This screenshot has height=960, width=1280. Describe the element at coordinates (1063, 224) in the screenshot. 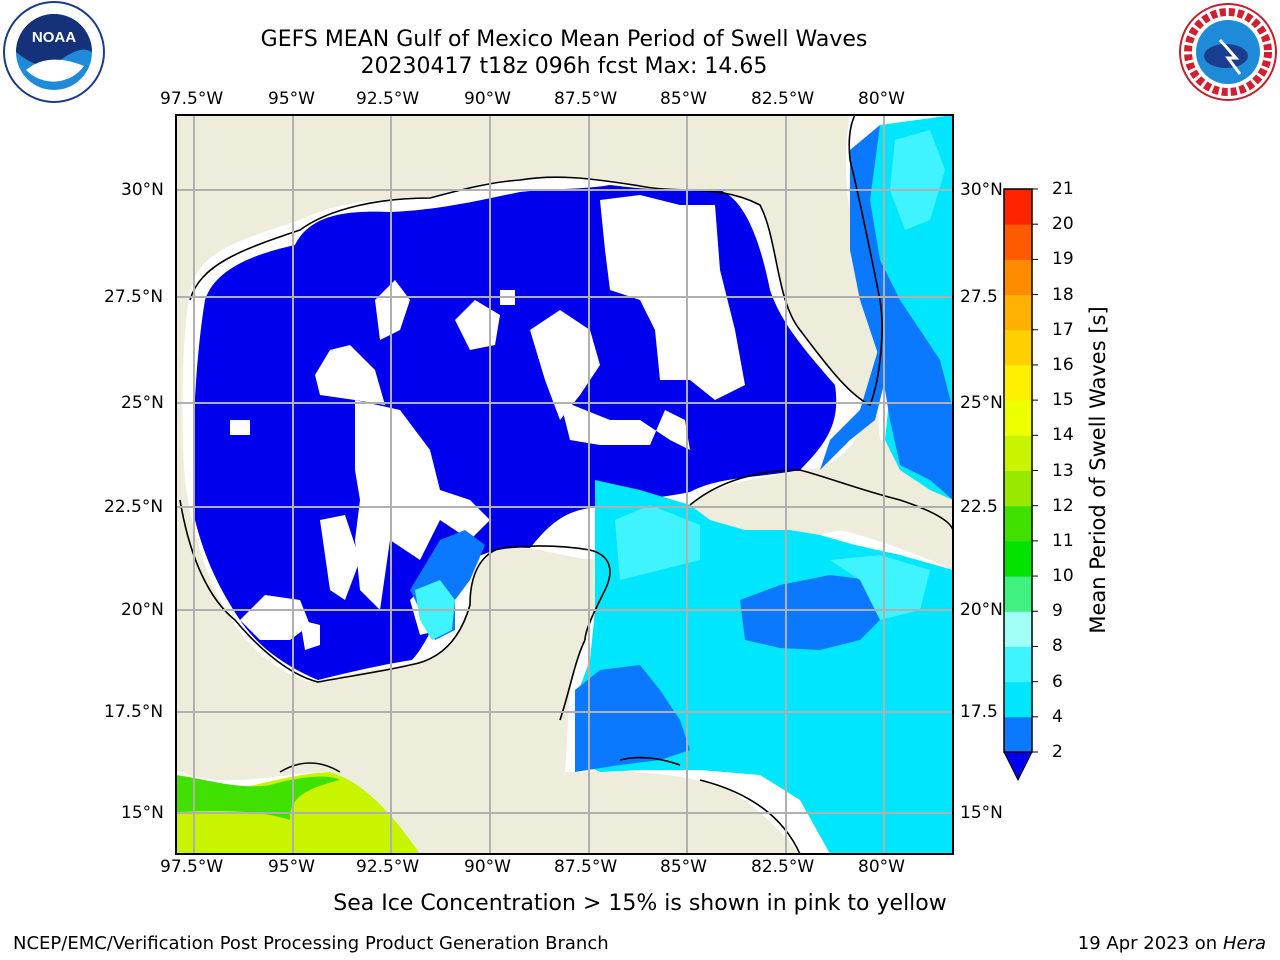

I see `colorbar-tick-label: 20` at that location.